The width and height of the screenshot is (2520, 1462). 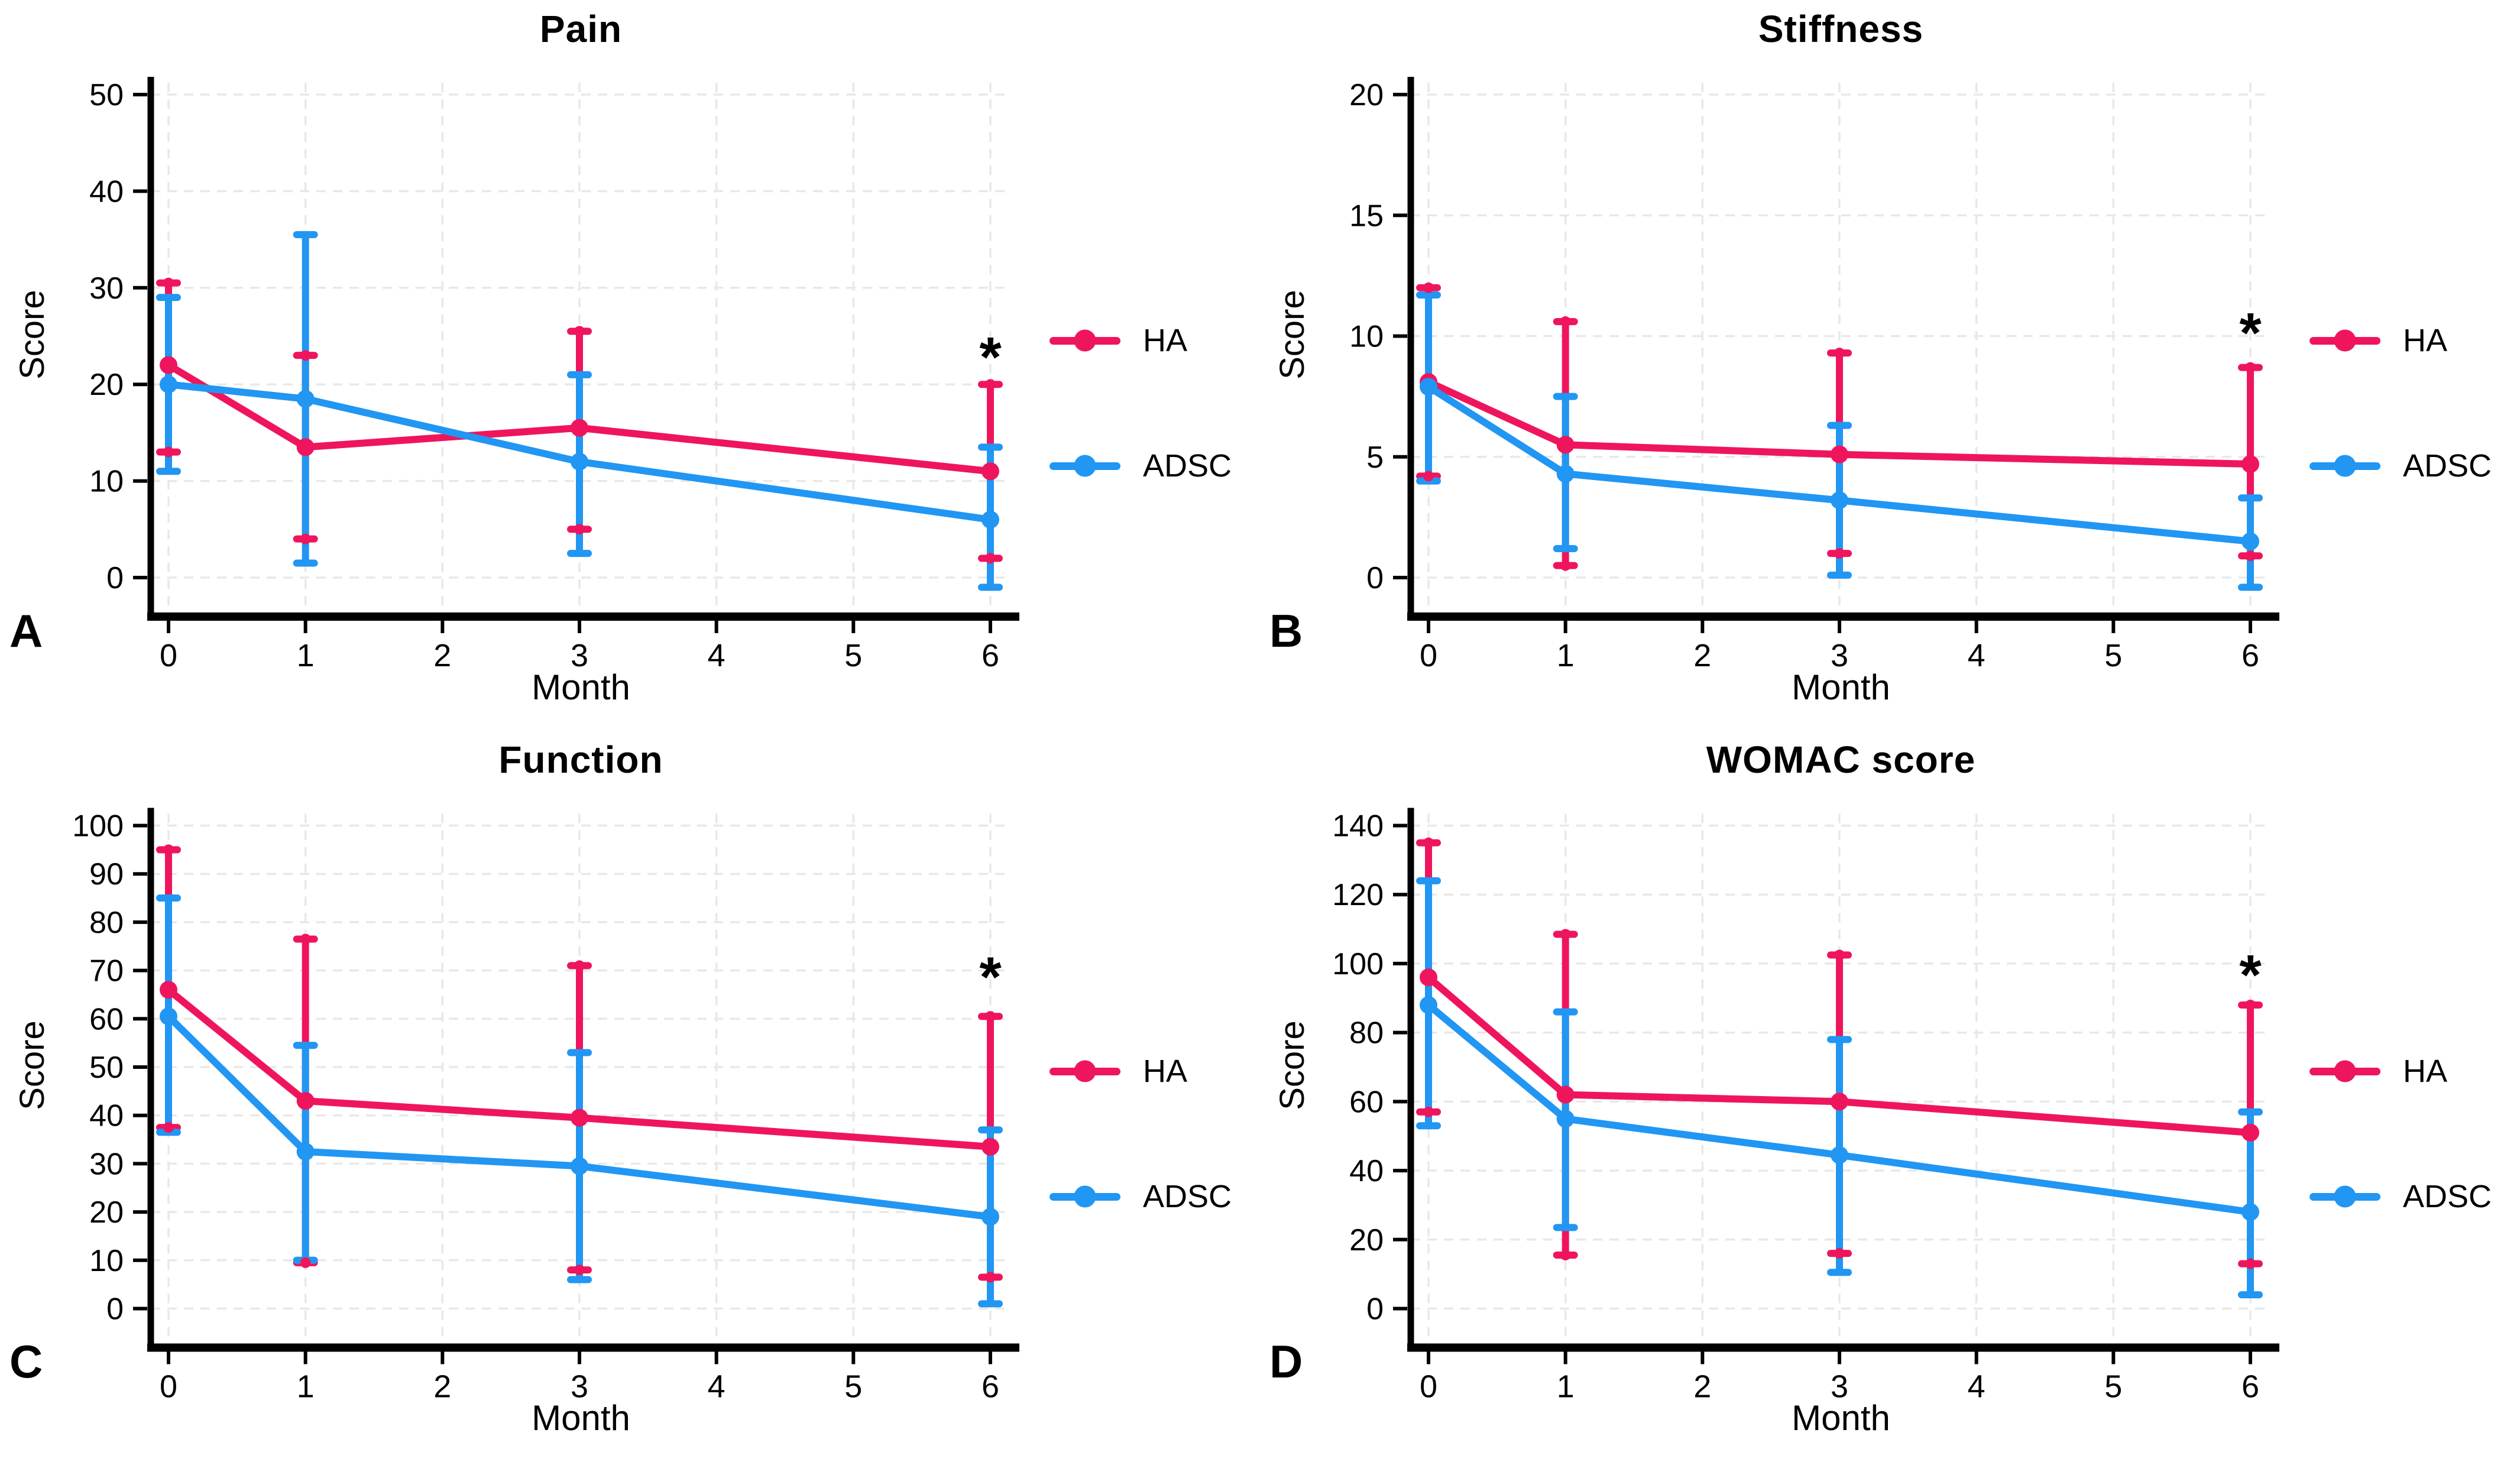 I want to click on panel-title: Pain, so click(x=581, y=29).